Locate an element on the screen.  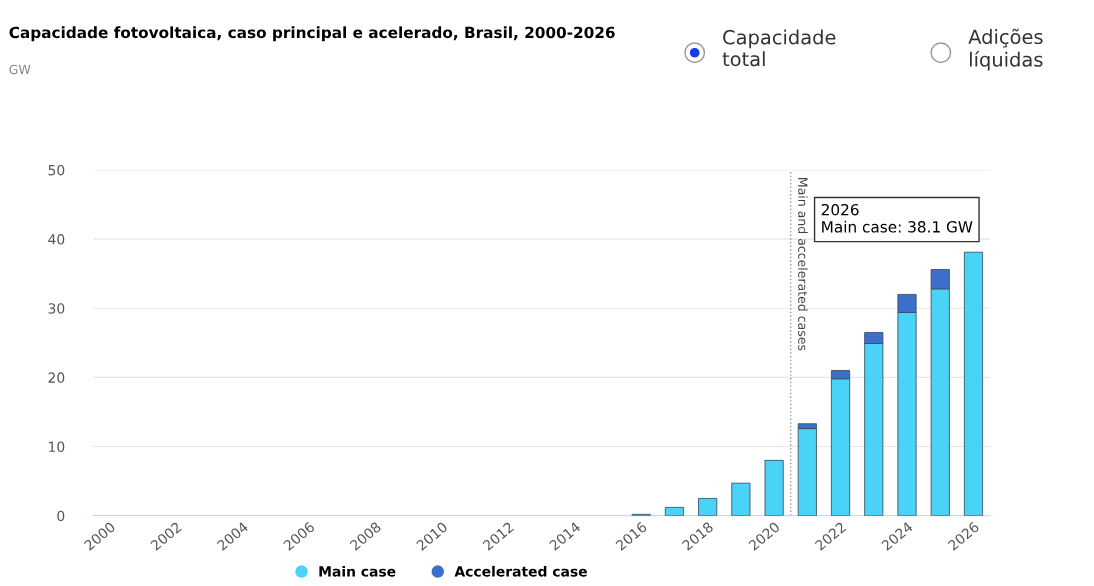
chart-subtitle: GW is located at coordinates (20, 69).